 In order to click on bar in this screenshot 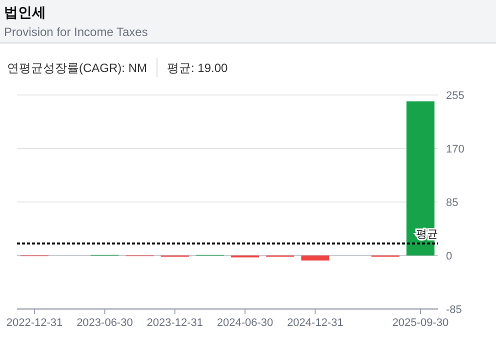, I will do `click(315, 258)`.